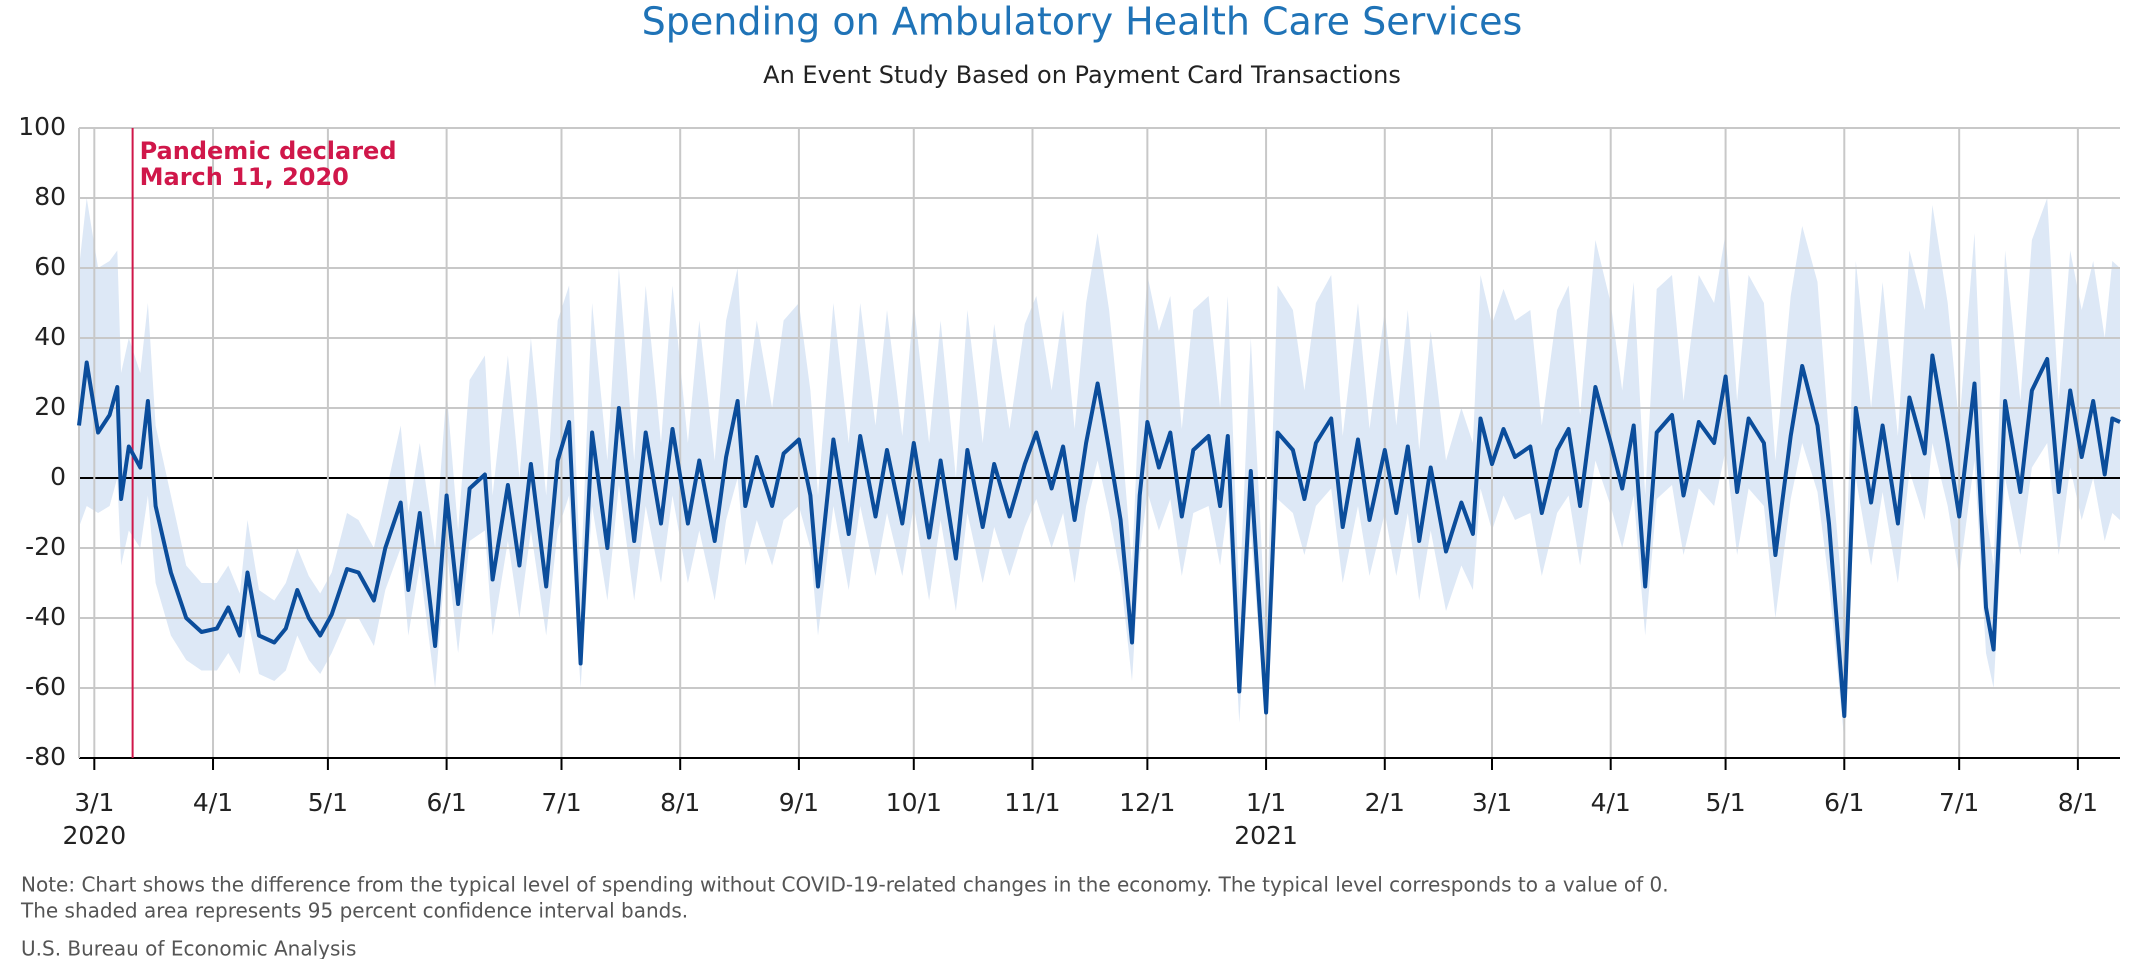  Describe the element at coordinates (1385, 802) in the screenshot. I see `x-tick-label: 2/1` at that location.